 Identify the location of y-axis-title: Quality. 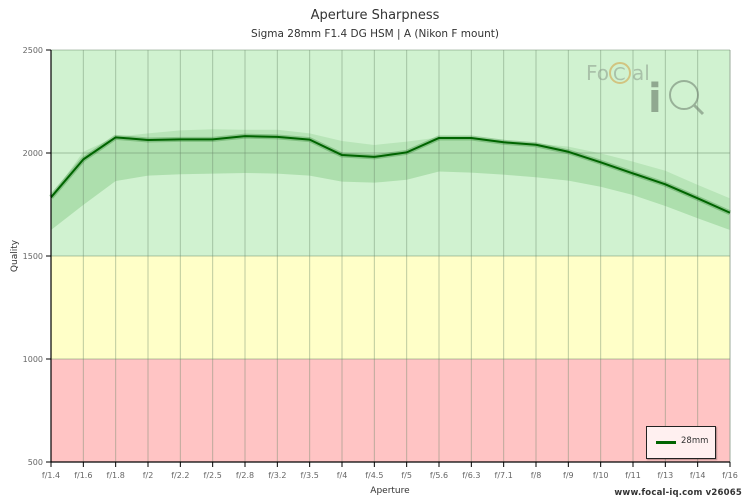
(15, 255).